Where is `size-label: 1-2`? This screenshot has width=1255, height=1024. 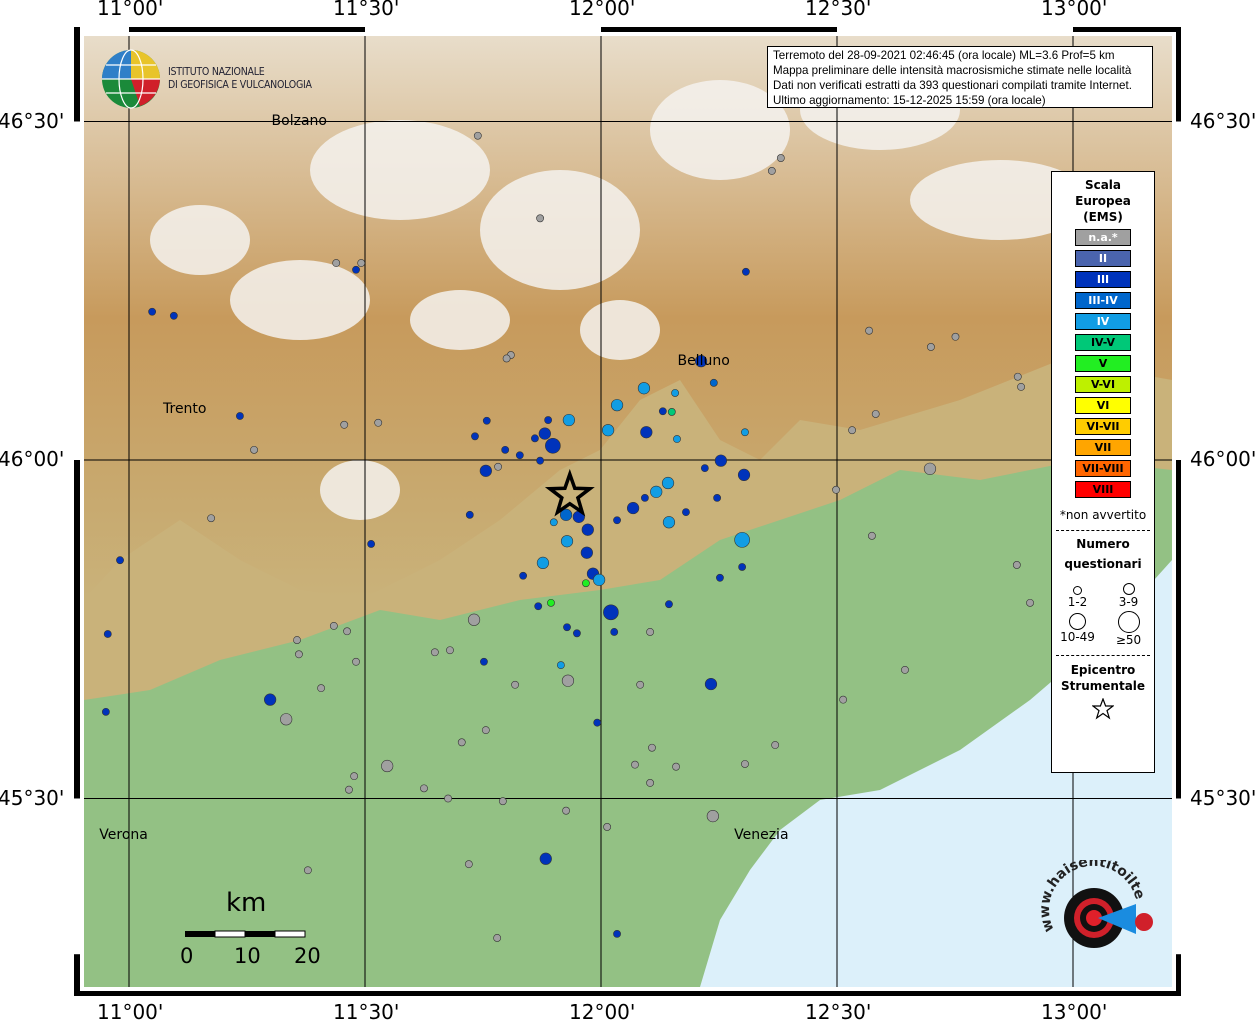
size-label: 1-2 is located at coordinates (1077, 602).